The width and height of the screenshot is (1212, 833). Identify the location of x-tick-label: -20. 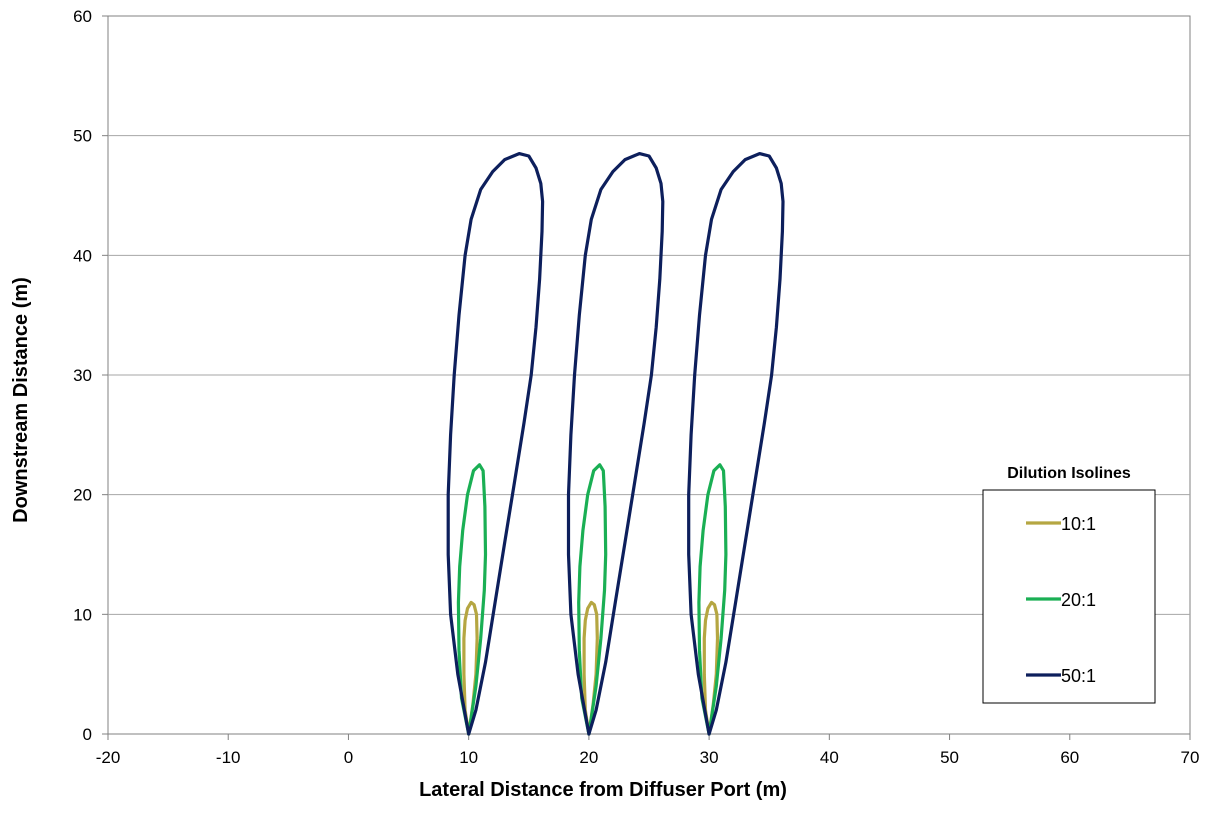
(108, 757).